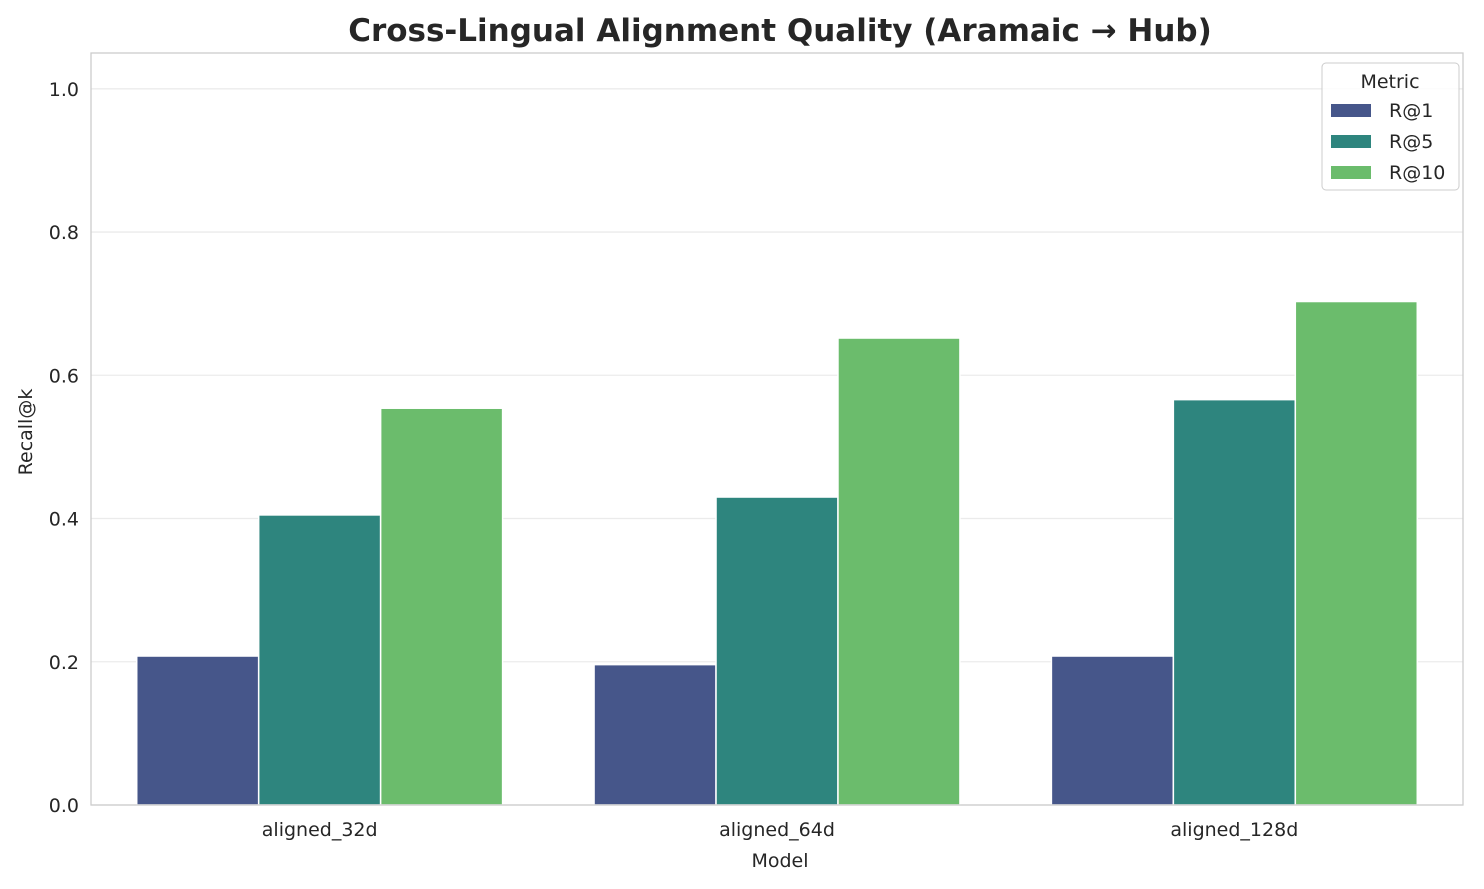  What do you see at coordinates (1389, 82) in the screenshot?
I see `legend-title: Metric` at bounding box center [1389, 82].